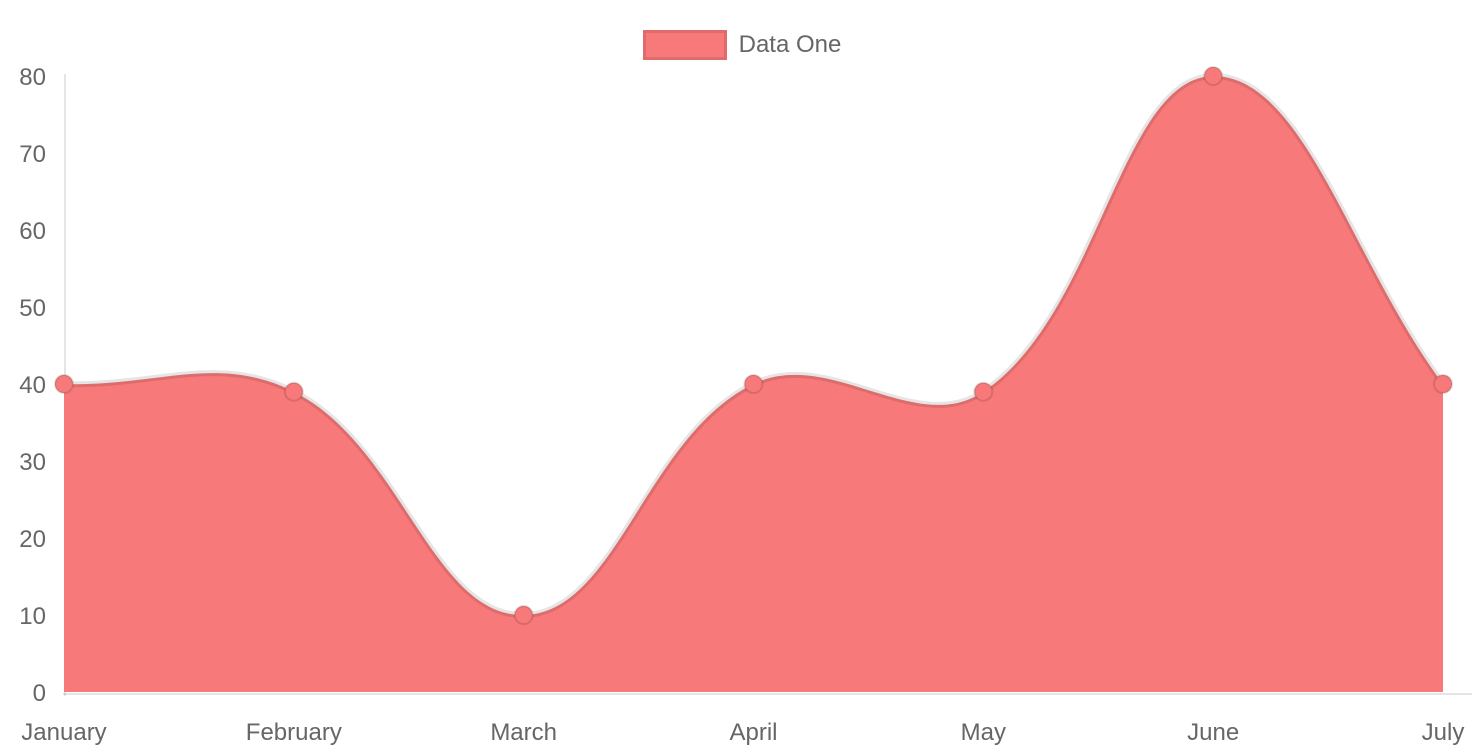 Image resolution: width=1484 pixels, height=756 pixels. I want to click on x-axis-label-february: February, so click(294, 732).